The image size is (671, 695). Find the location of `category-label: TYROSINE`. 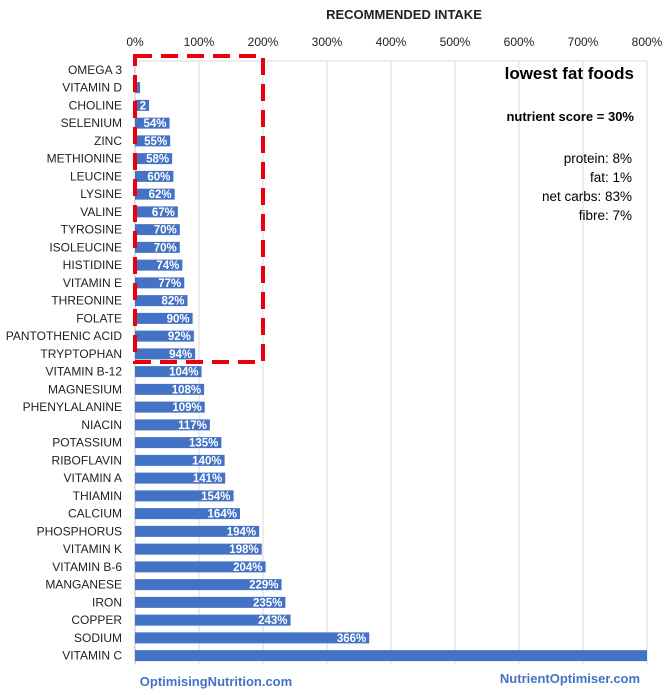

category-label: TYROSINE is located at coordinates (91, 230).